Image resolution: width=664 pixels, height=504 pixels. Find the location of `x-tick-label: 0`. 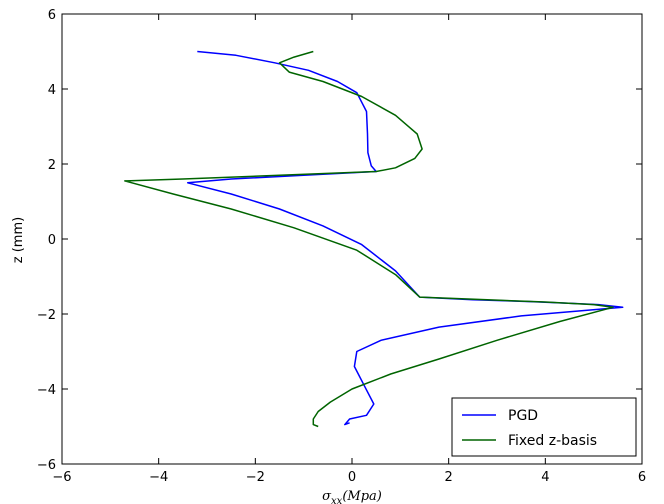

x-tick-label: 0 is located at coordinates (352, 477).